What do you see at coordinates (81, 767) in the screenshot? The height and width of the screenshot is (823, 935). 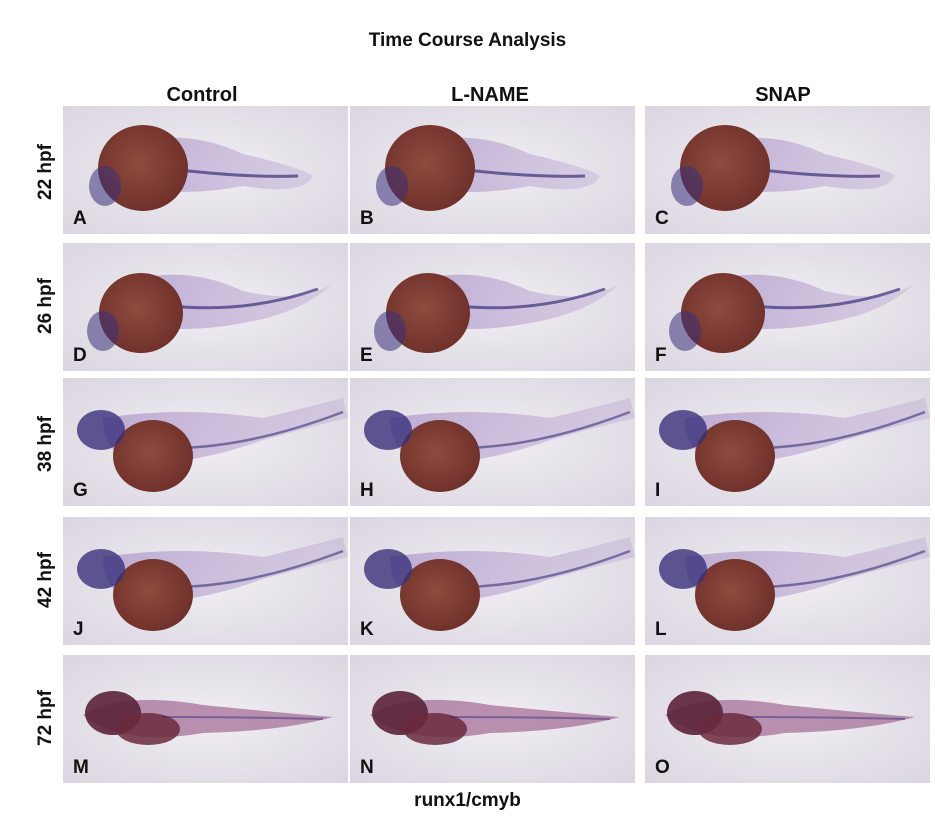 I see `panel-letter: M` at bounding box center [81, 767].